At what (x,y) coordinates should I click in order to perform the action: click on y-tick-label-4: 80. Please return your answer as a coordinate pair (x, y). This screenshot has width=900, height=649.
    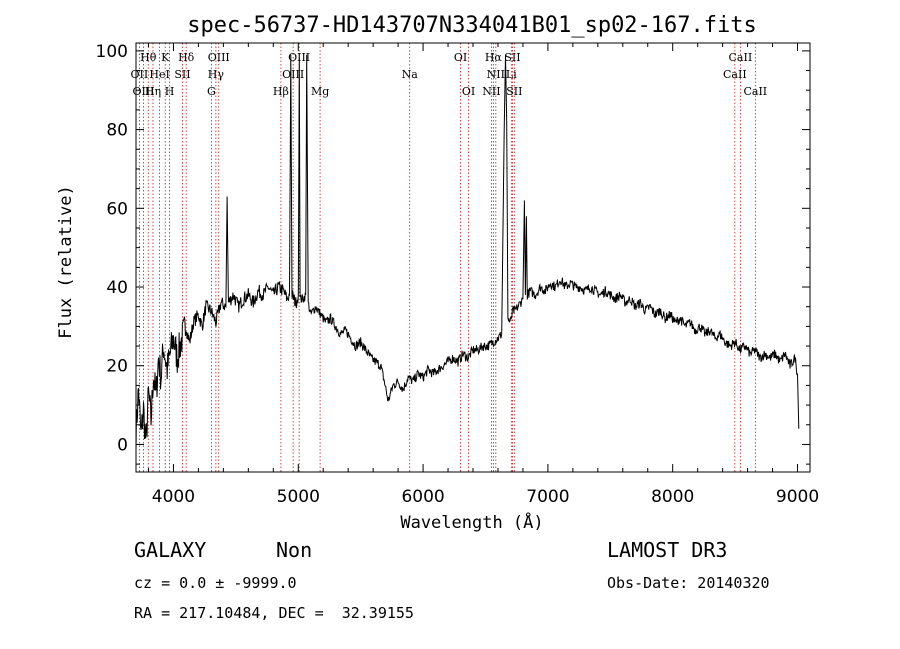
    Looking at the image, I should click on (117, 131).